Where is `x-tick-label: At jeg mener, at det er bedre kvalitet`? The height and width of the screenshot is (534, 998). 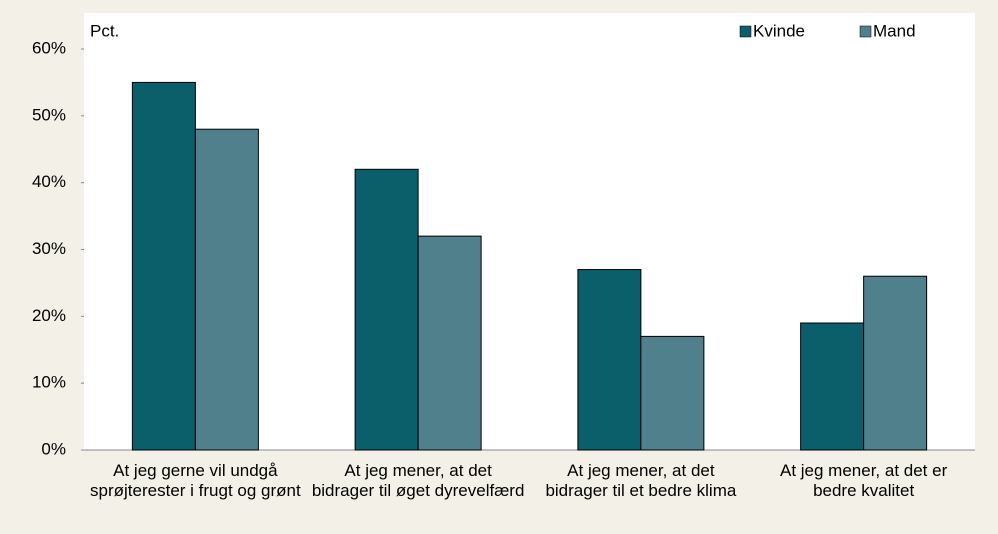
x-tick-label: At jeg mener, at det er bedre kvalitet is located at coordinates (863, 480).